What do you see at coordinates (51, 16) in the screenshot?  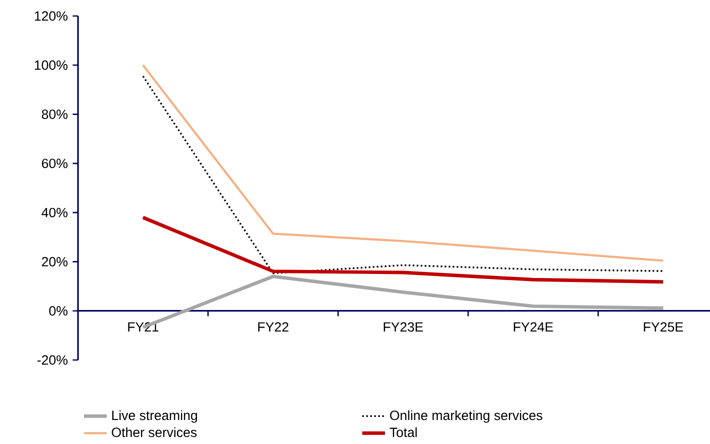 I see `y-tick-label: 120%` at bounding box center [51, 16].